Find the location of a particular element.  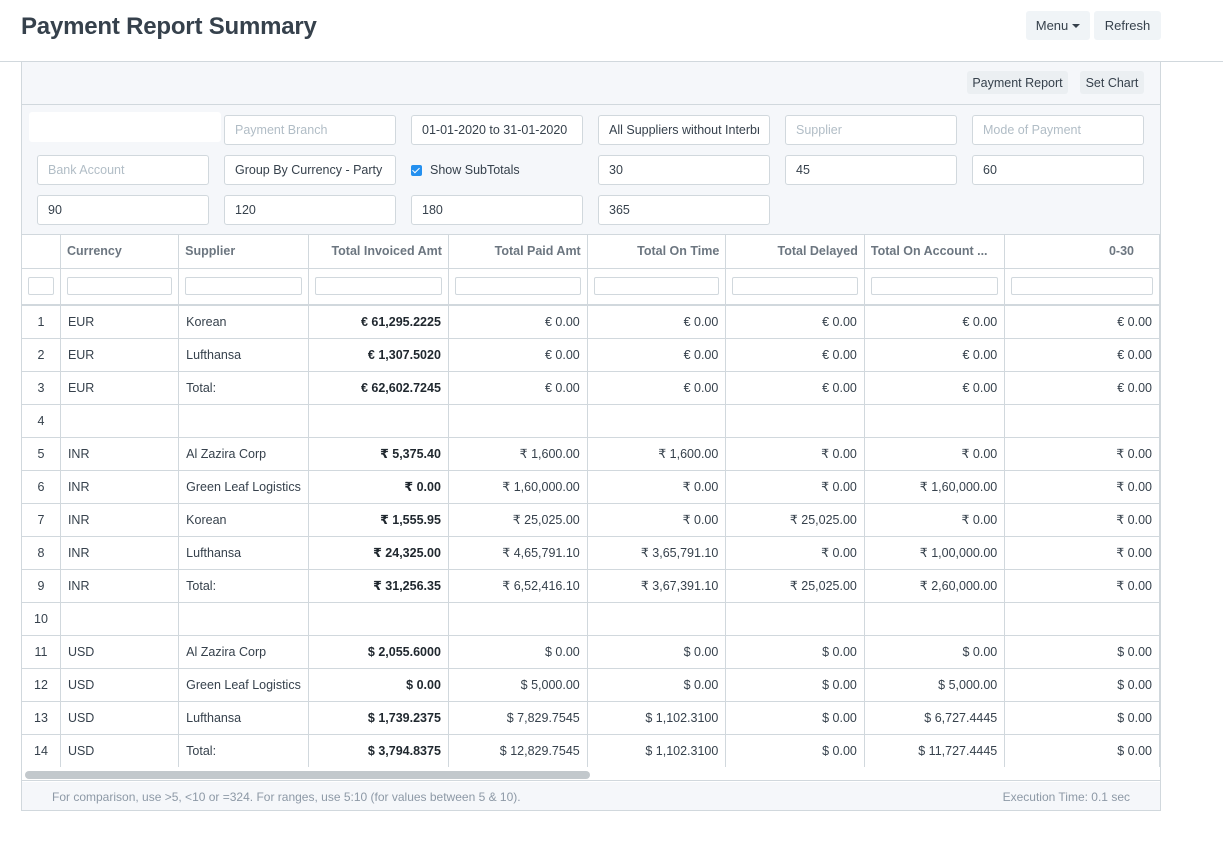

row-index: 9 is located at coordinates (41, 586).